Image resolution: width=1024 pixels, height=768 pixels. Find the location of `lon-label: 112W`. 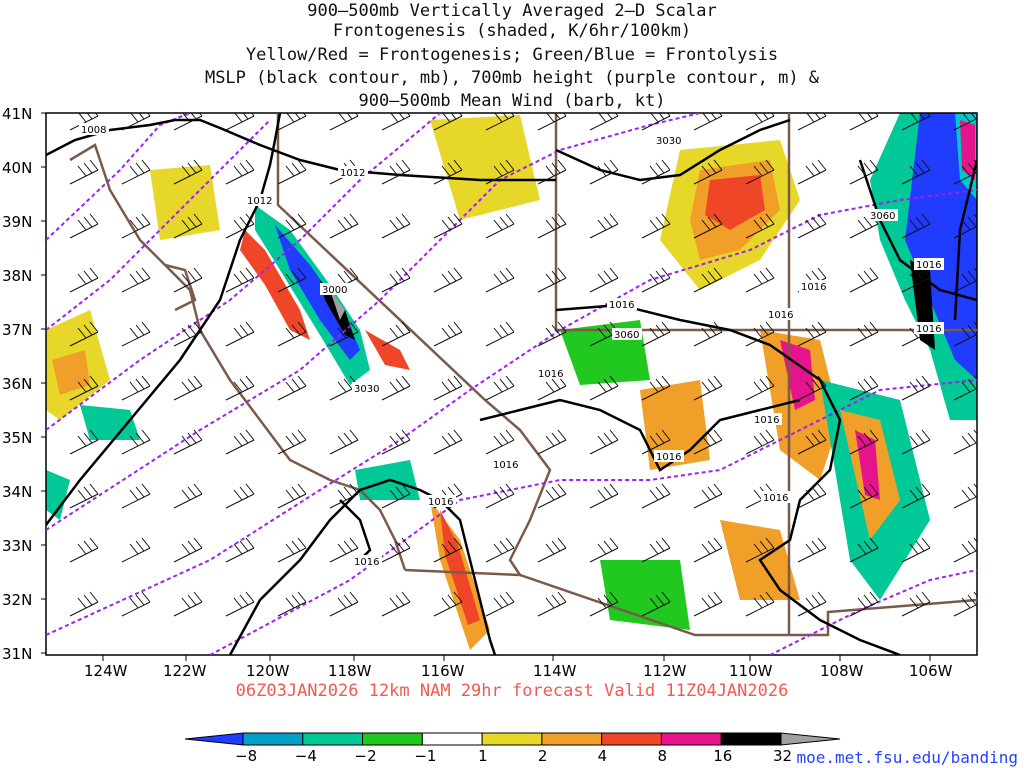

lon-label: 112W is located at coordinates (665, 671).